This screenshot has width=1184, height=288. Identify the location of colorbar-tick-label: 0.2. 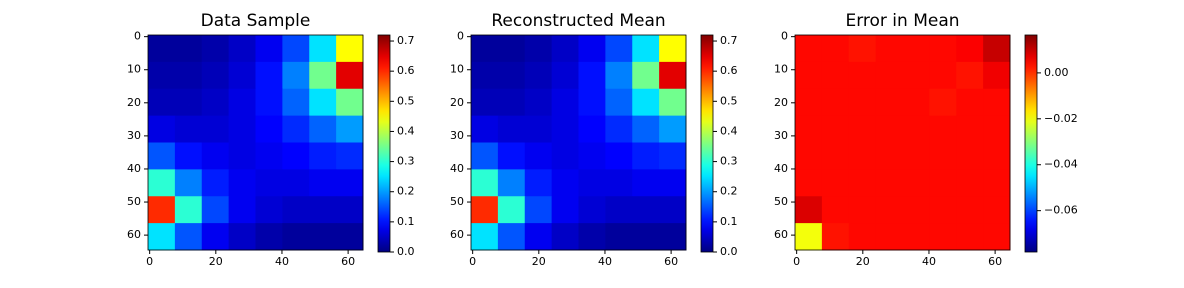
(406, 191).